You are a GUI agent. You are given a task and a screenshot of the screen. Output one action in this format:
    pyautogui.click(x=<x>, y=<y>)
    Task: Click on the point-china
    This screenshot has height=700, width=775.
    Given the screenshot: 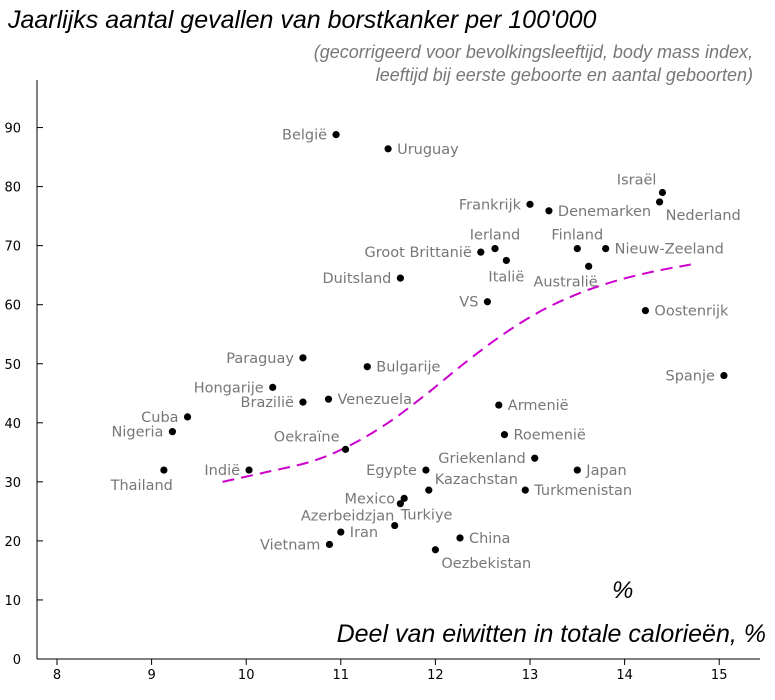 What is the action you would take?
    pyautogui.click(x=460, y=538)
    